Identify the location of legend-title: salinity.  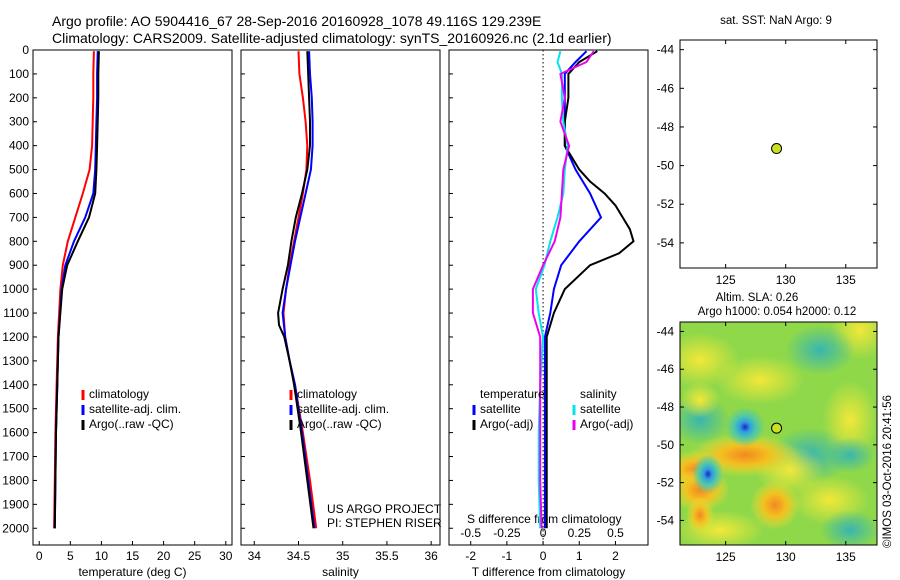
(598, 394).